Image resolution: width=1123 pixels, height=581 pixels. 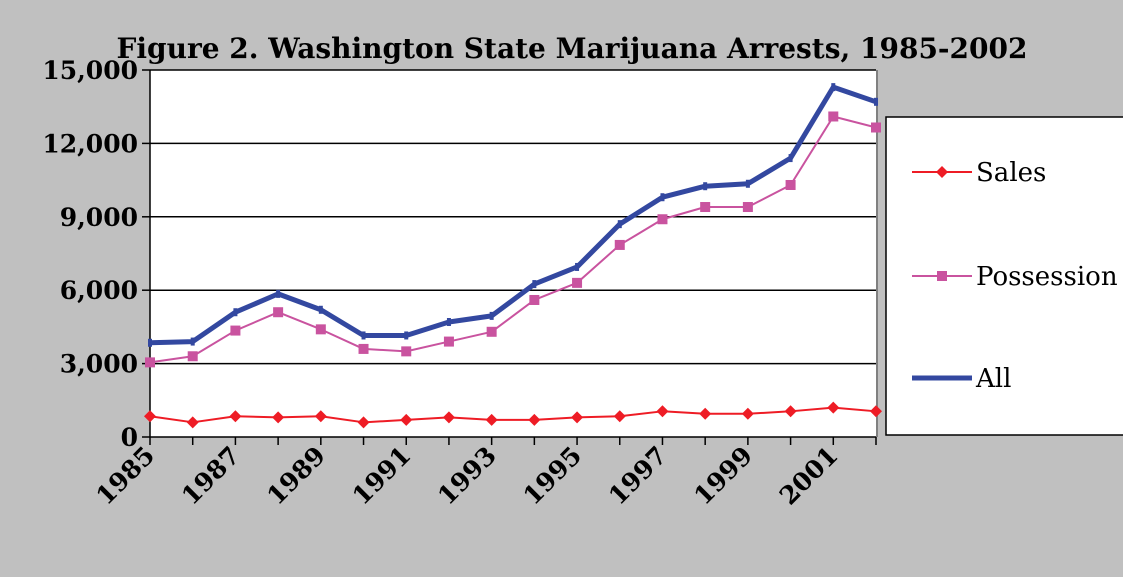 What do you see at coordinates (1011, 173) in the screenshot?
I see `legend-label-sales: Sales` at bounding box center [1011, 173].